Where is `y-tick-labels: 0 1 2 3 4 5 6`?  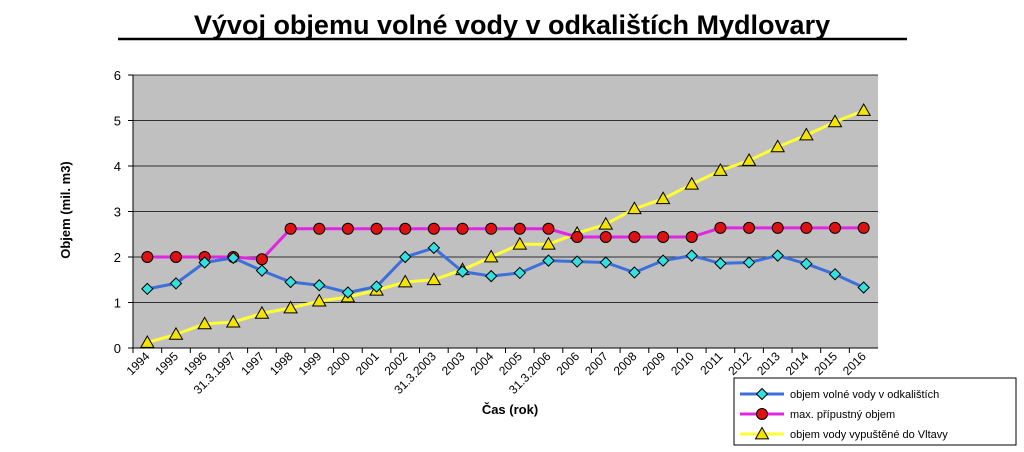
y-tick-labels: 0 1 2 3 4 5 6 is located at coordinates (117, 212).